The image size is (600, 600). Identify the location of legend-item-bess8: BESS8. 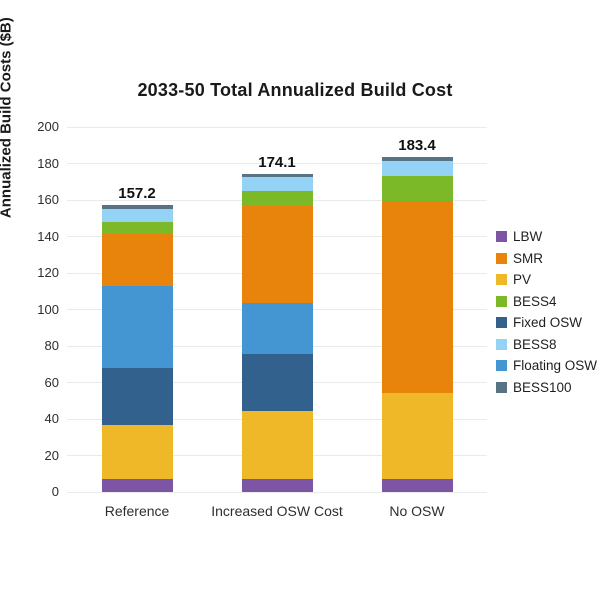
(546, 345).